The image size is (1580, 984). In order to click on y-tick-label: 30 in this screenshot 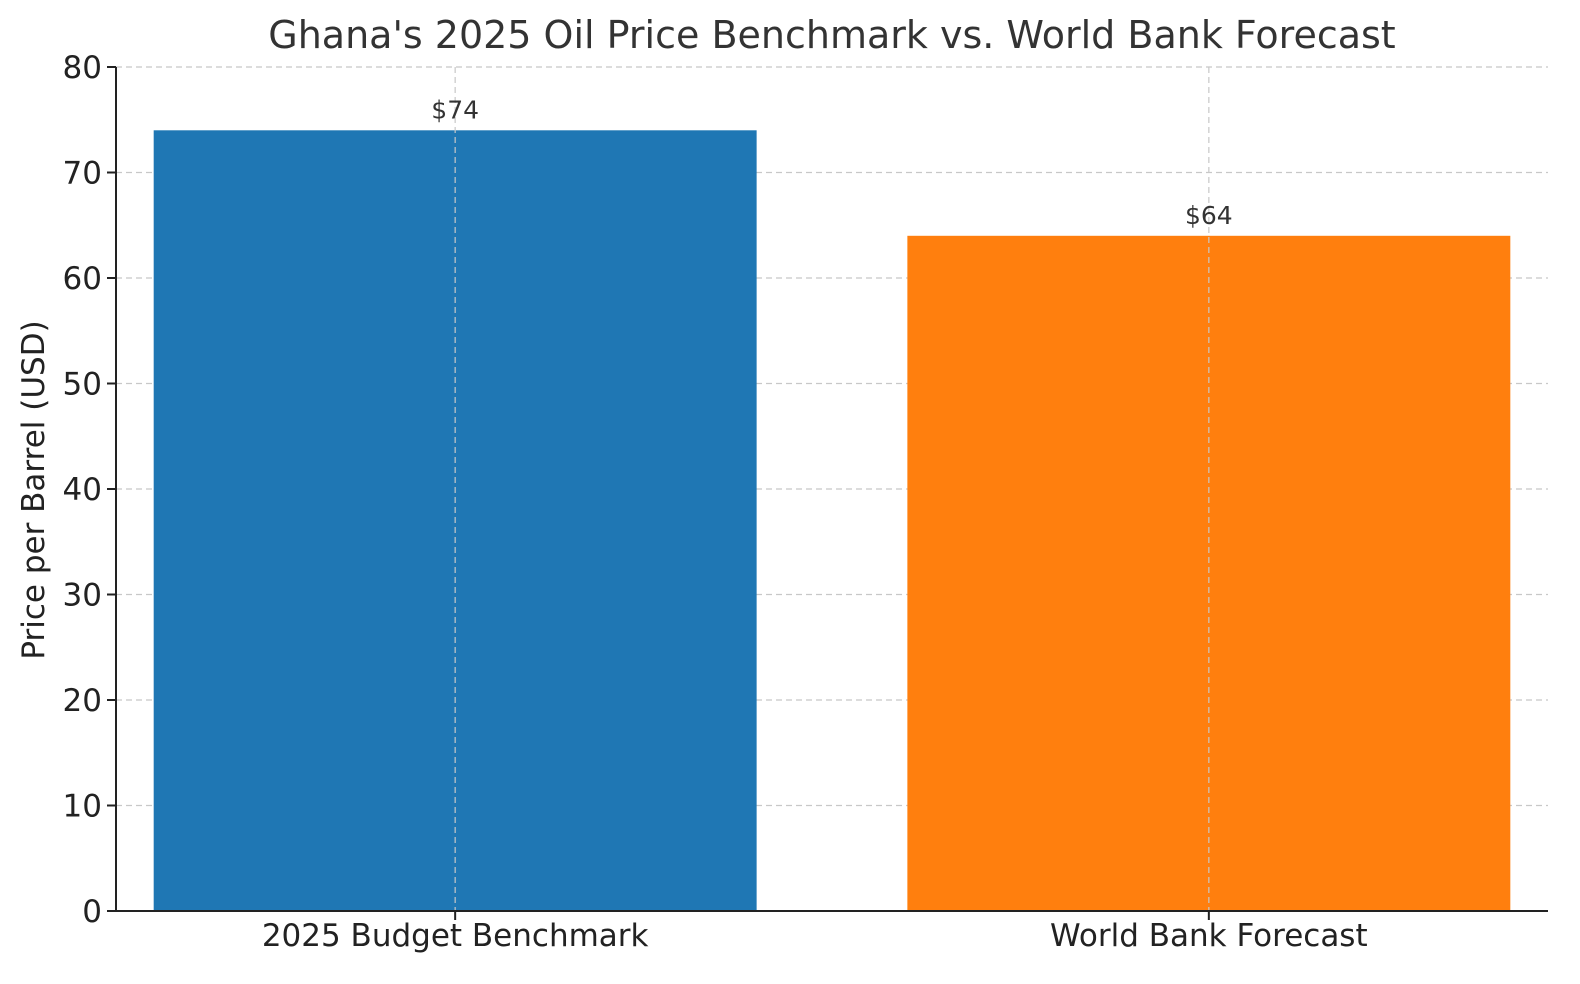, I will do `click(82, 596)`.